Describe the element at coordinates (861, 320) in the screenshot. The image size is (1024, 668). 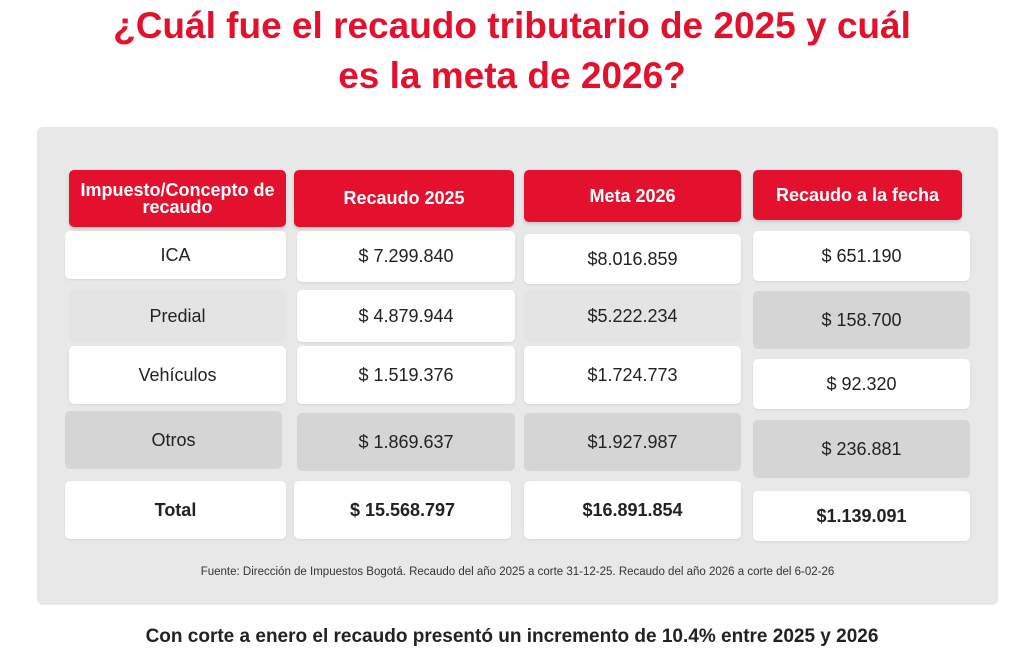
I see `cell: $ 158.700` at that location.